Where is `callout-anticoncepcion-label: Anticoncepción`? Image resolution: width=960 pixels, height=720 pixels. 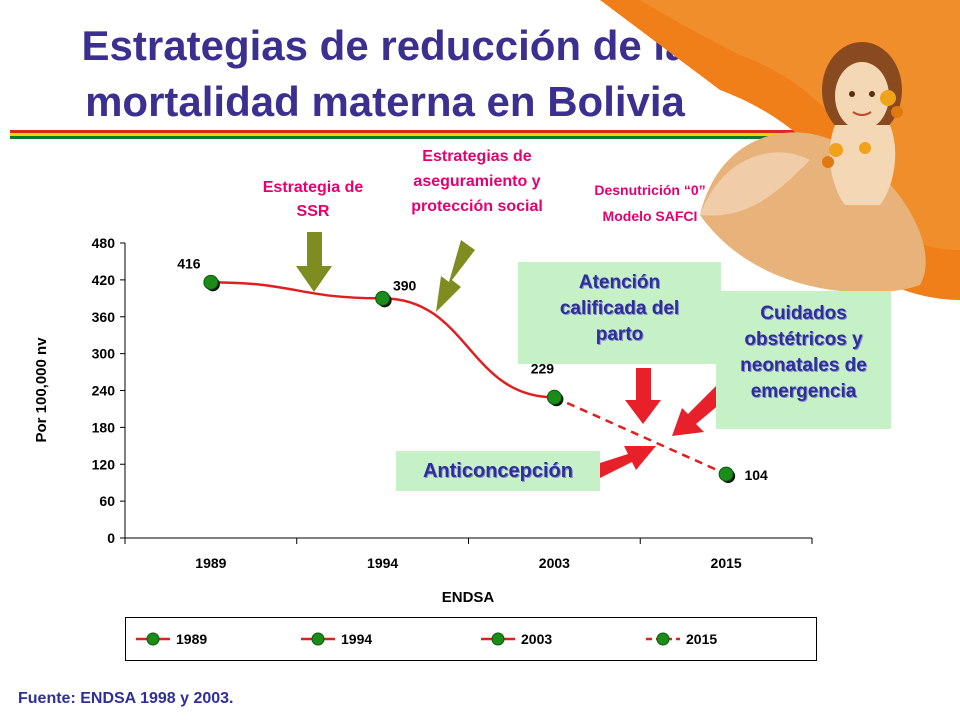 callout-anticoncepcion-label: Anticoncepción is located at coordinates (497, 471).